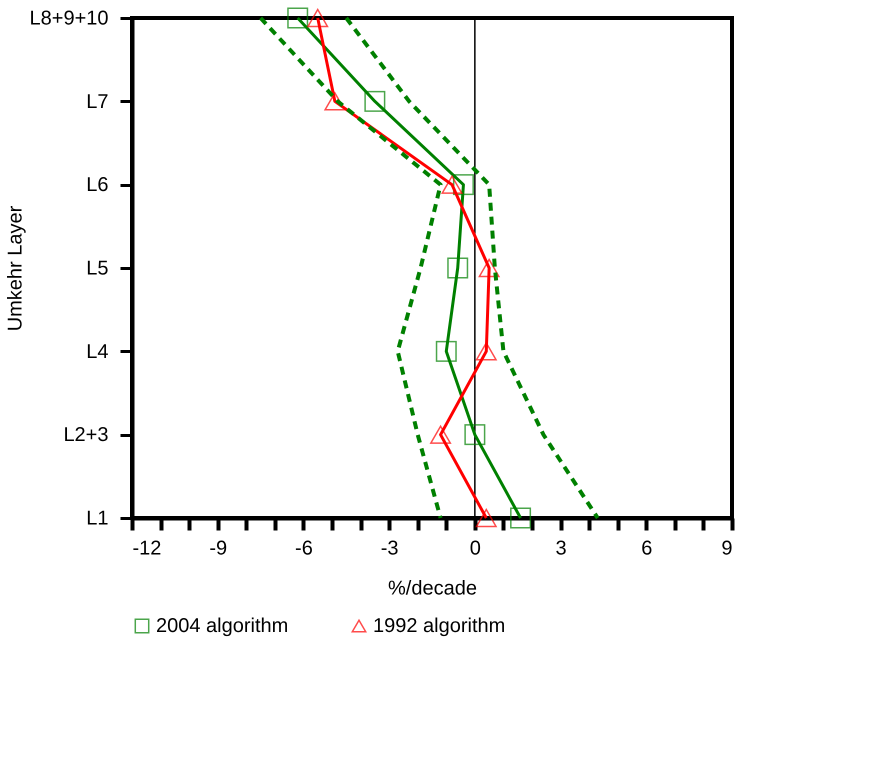 This screenshot has width=894, height=778. What do you see at coordinates (97, 101) in the screenshot?
I see `y-tick-label: L7` at bounding box center [97, 101].